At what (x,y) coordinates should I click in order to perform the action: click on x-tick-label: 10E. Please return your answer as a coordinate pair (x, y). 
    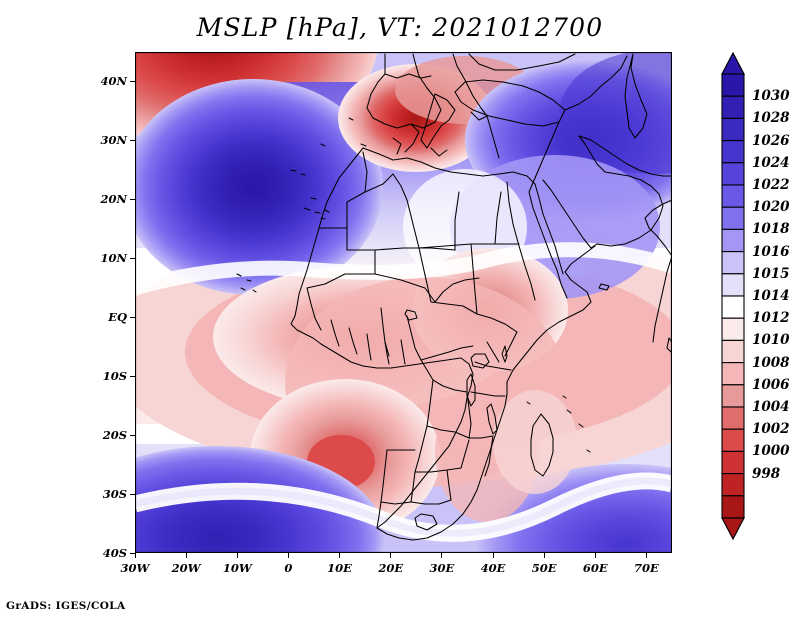
    Looking at the image, I should click on (339, 568).